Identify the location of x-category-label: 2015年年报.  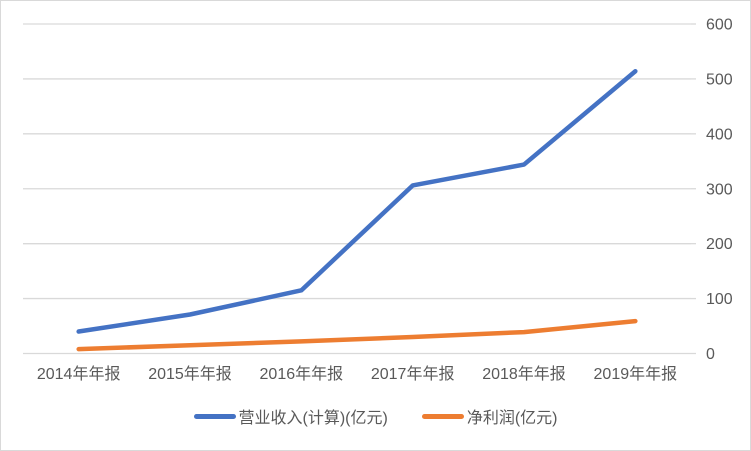
(190, 374).